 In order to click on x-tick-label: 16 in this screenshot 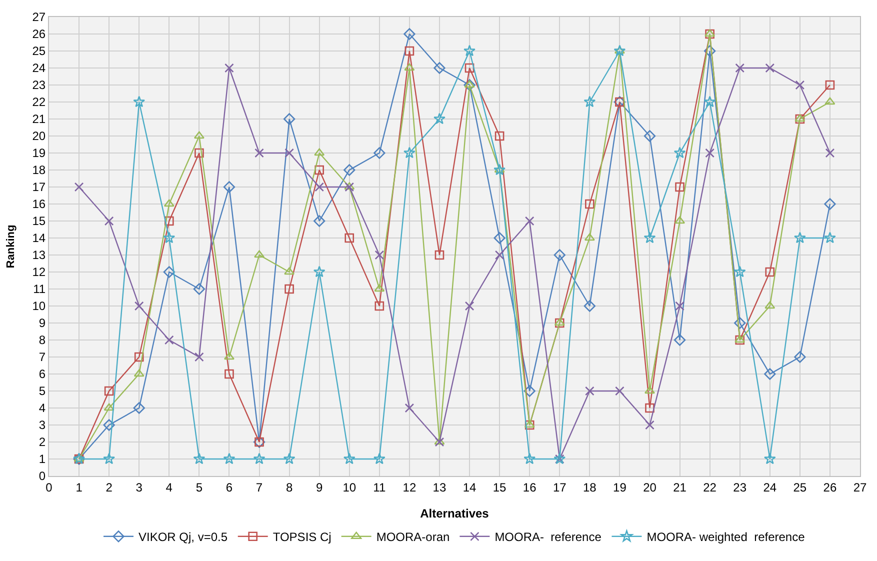, I will do `click(529, 487)`.